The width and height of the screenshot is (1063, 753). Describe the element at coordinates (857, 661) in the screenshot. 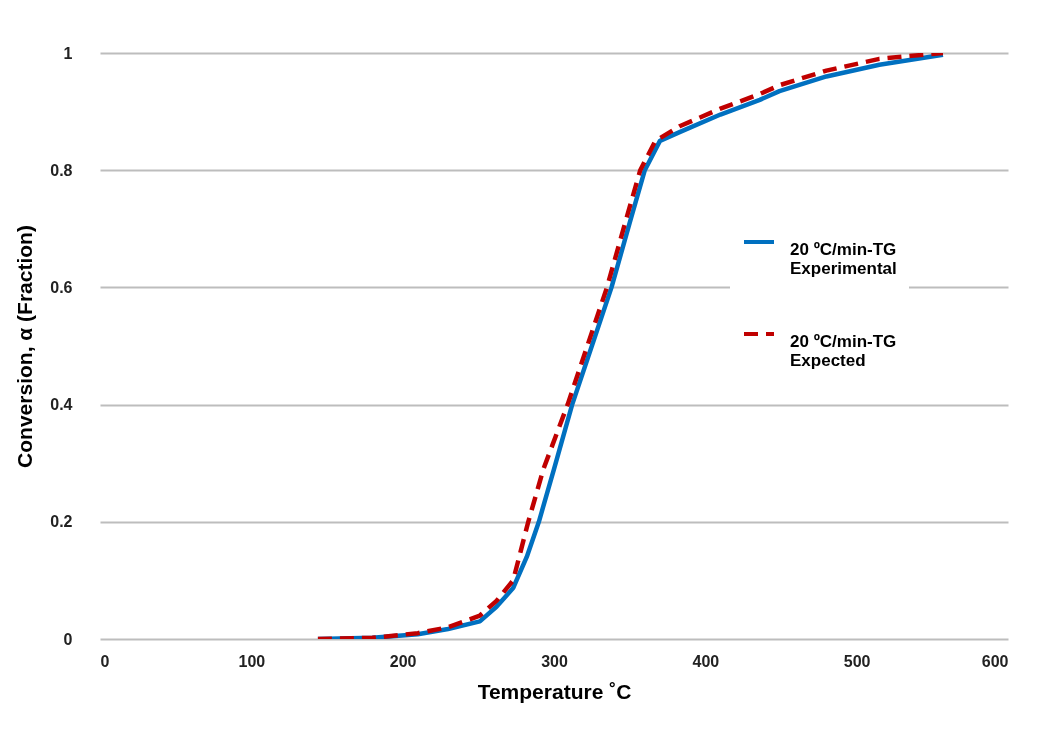

I see `x-tick-label: 500` at that location.